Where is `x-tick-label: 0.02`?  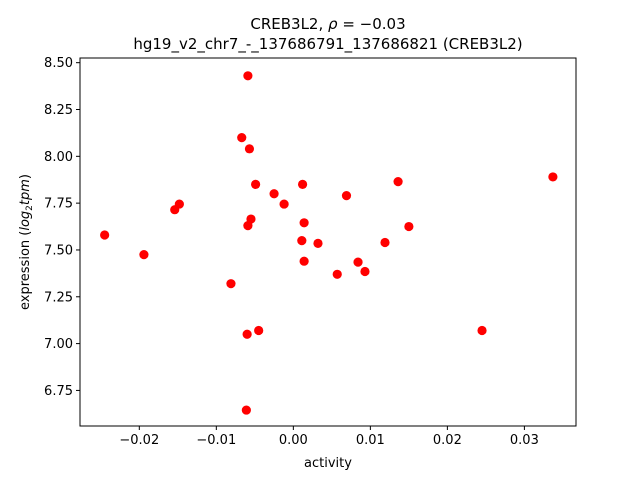 x-tick-label: 0.02 is located at coordinates (447, 440).